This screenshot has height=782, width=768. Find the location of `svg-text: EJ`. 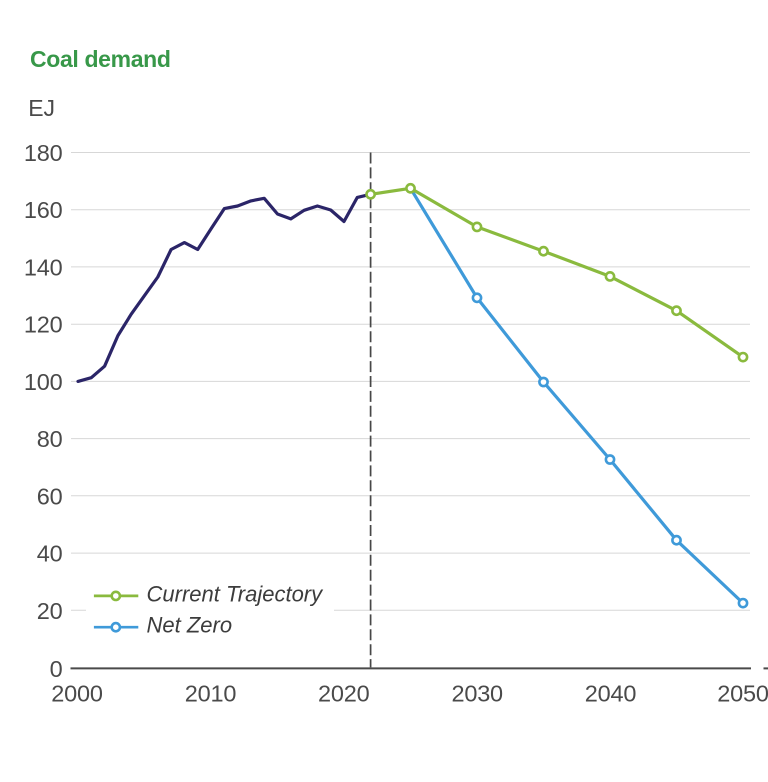

svg-text: EJ is located at coordinates (41, 108).